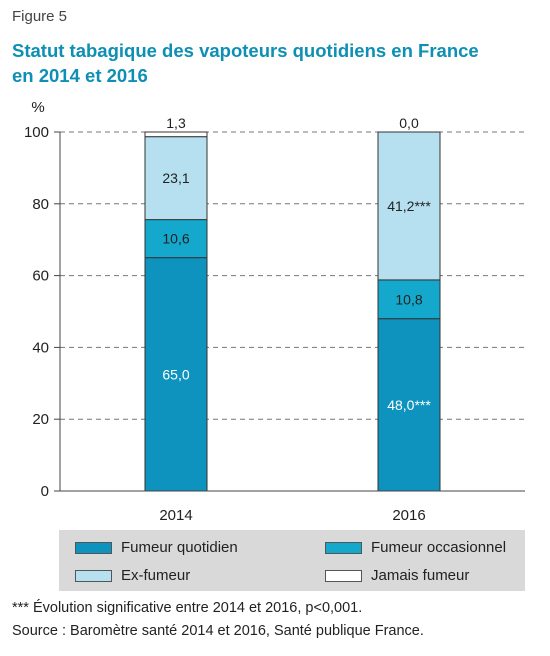  What do you see at coordinates (36, 132) in the screenshot?
I see `y-tick-label: 100` at bounding box center [36, 132].